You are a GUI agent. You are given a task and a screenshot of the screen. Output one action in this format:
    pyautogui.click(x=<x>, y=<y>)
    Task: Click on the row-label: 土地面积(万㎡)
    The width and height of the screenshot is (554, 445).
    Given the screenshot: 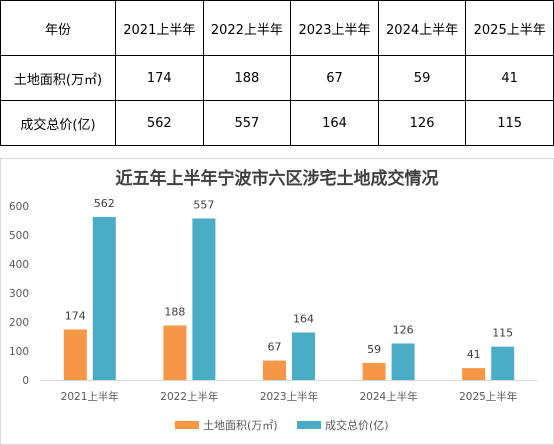 What is the action you would take?
    pyautogui.click(x=58, y=78)
    